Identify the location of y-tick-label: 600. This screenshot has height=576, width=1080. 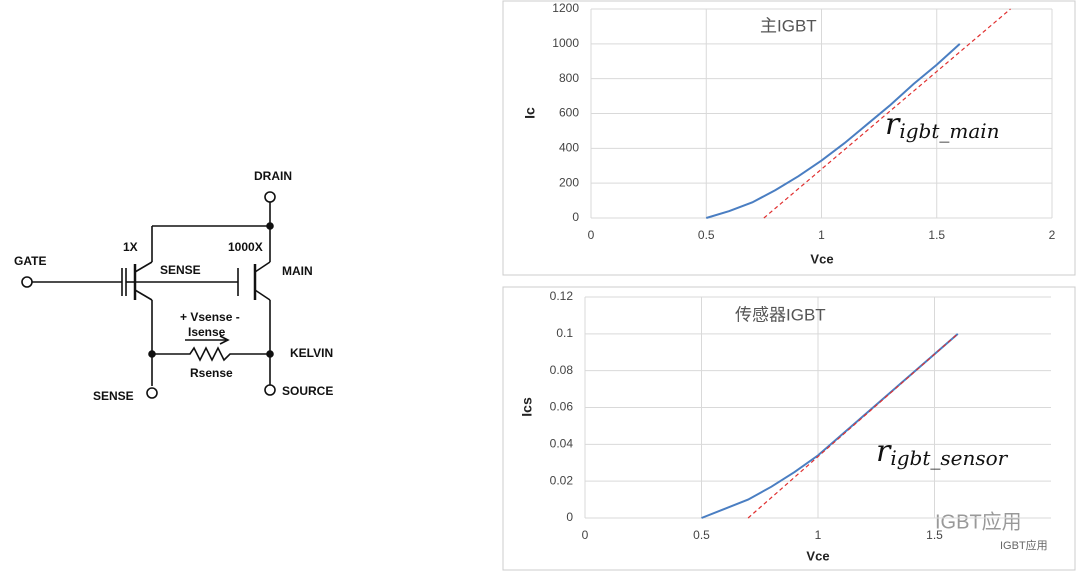
(569, 113).